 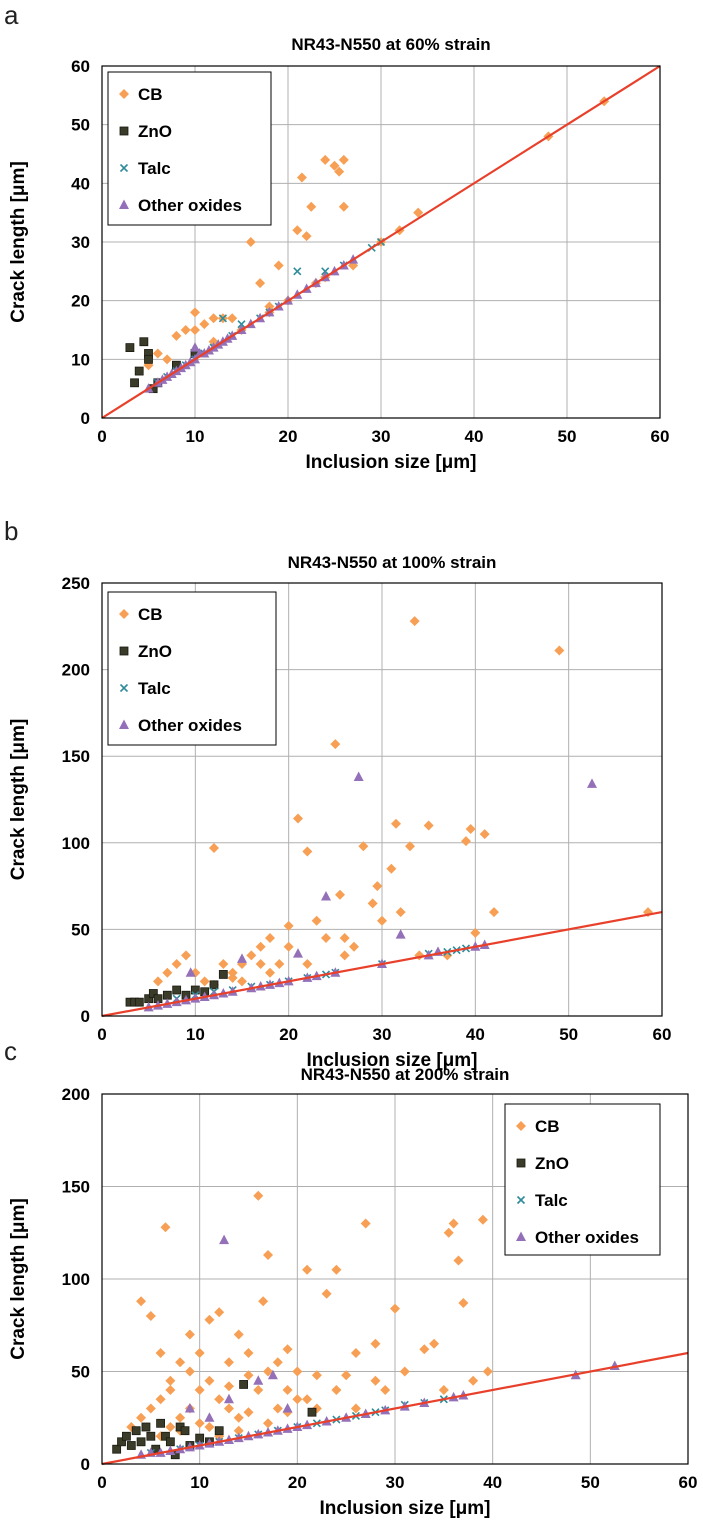 I want to click on x-axis-label: Inclusion size [μm], so click(x=391, y=1060).